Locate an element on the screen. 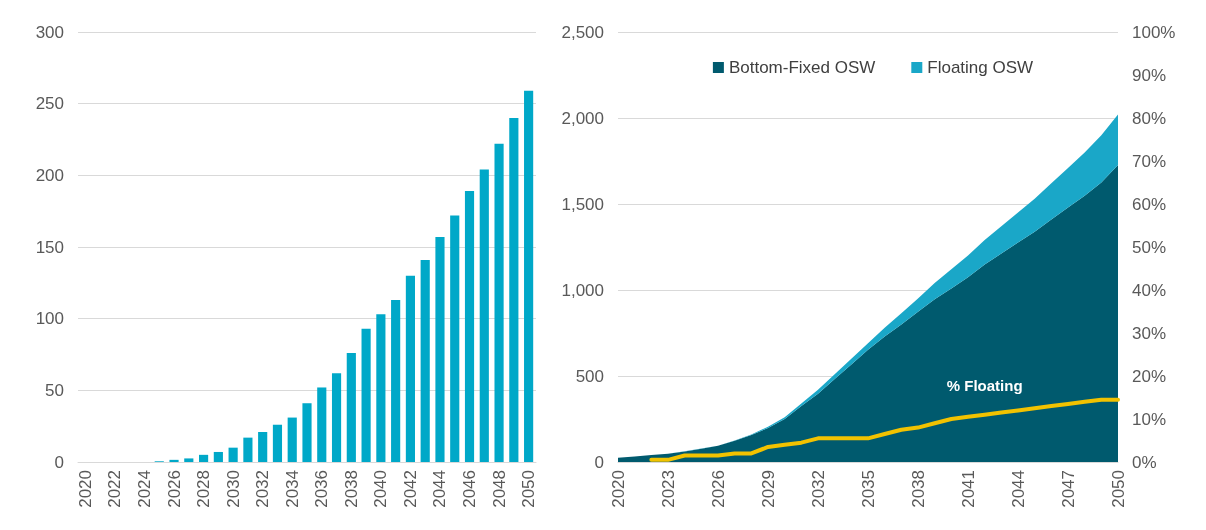 The width and height of the screenshot is (1206, 530). x-tick-label: 2030 is located at coordinates (233, 489).